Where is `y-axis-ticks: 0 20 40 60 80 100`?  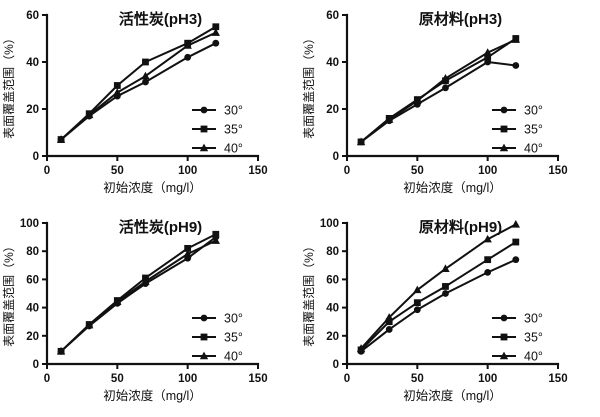 y-axis-ticks: 0 20 40 60 80 100 is located at coordinates (333, 294).